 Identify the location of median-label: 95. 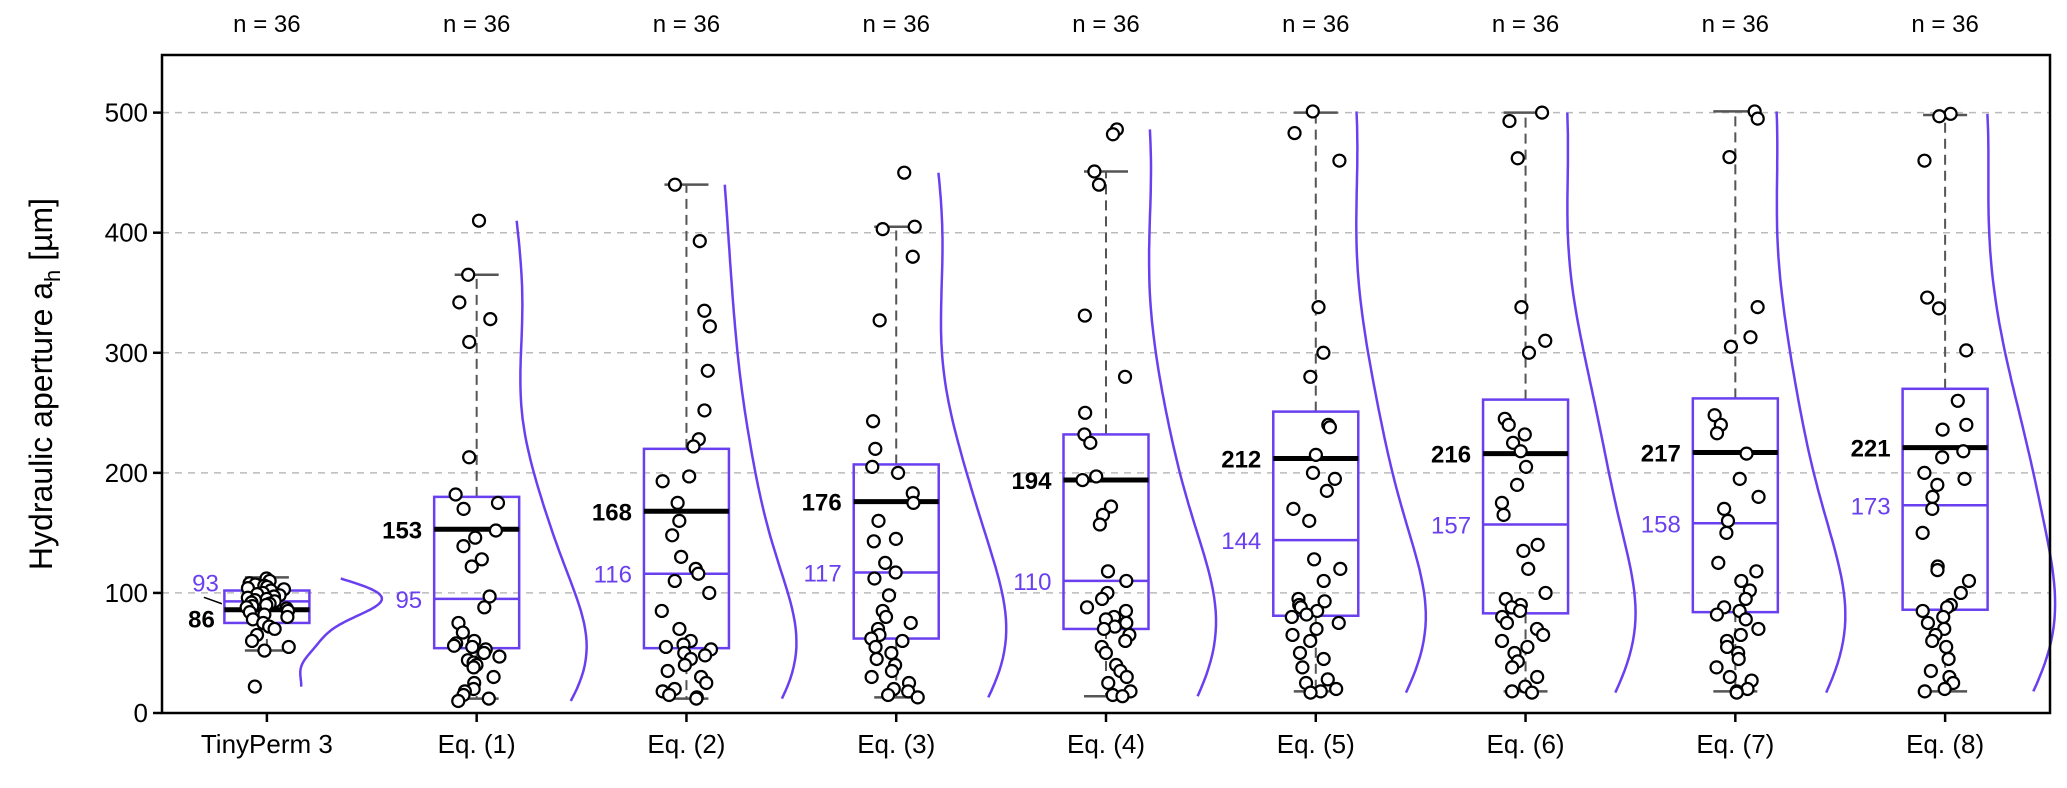
(408, 600).